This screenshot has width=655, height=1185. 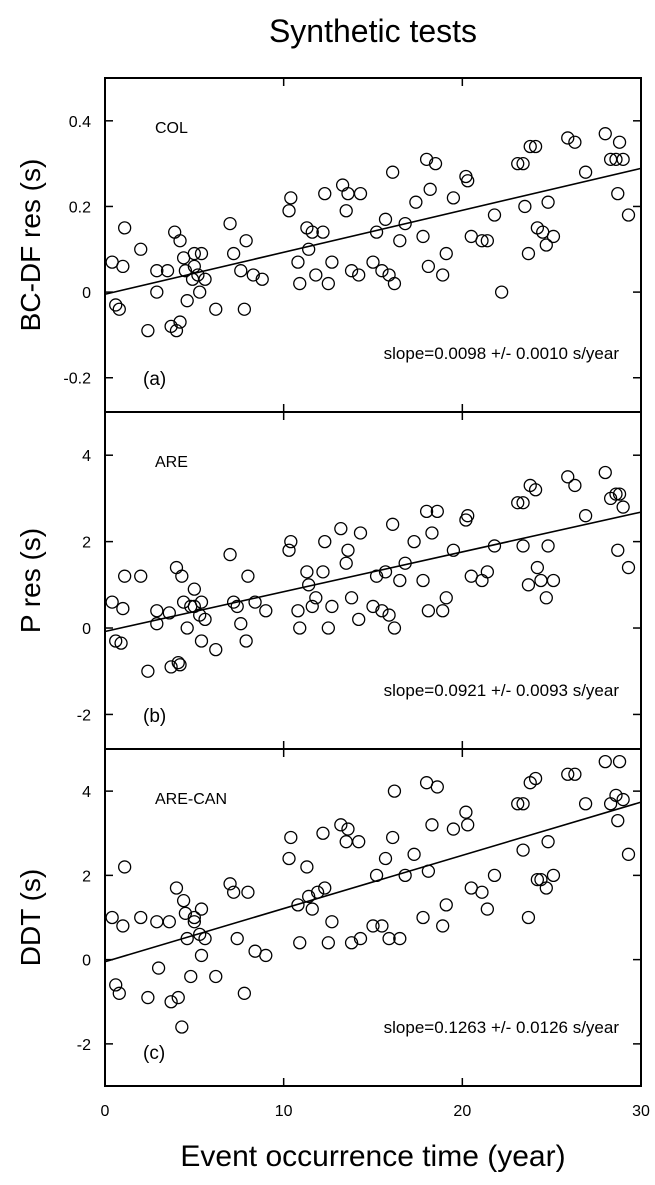 What do you see at coordinates (502, 1027) in the screenshot?
I see `slope-annotation: slope=0.1263 +/- 0.0126 s/year` at bounding box center [502, 1027].